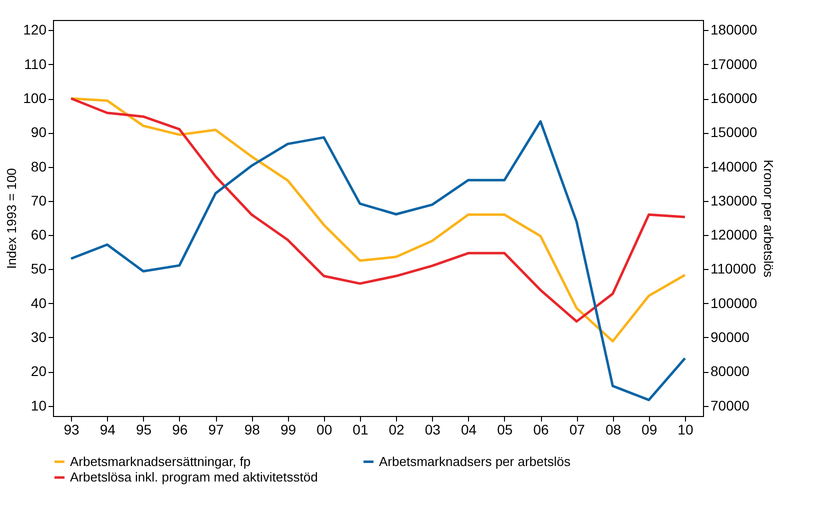 This screenshot has height=519, width=820. Describe the element at coordinates (734, 98) in the screenshot. I see `y2-tick-label: 160000` at that location.